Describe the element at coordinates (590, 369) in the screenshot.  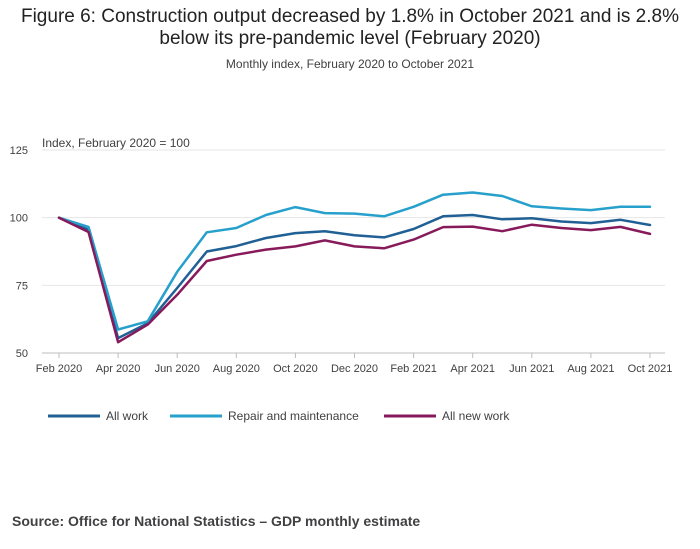
I see `x-tick-label: Aug 2021` at that location.